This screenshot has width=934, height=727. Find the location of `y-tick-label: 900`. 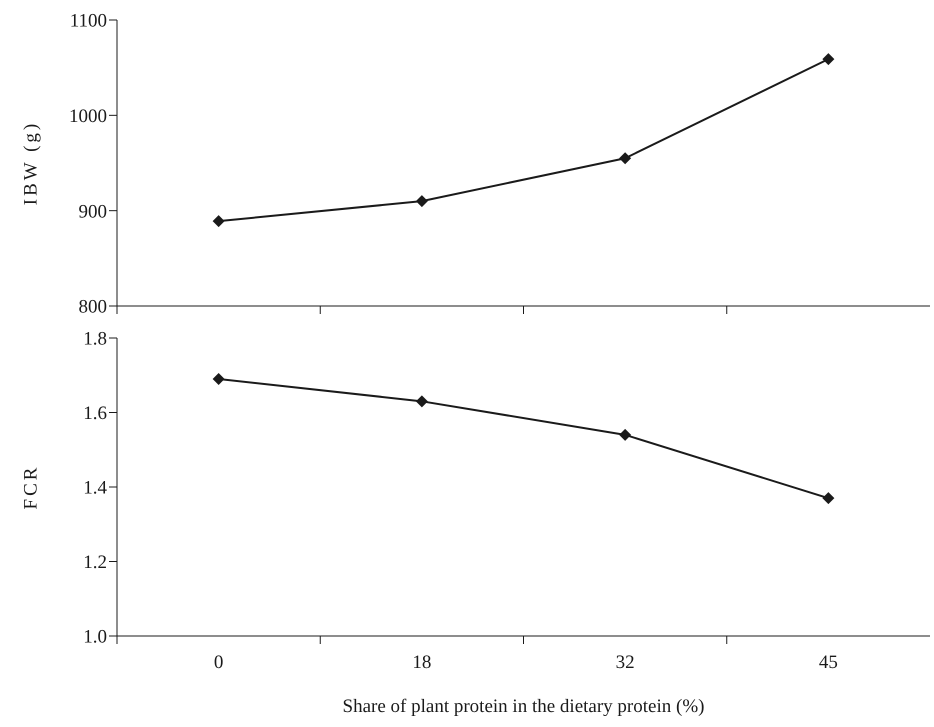

y-tick-label: 900 is located at coordinates (92, 211).